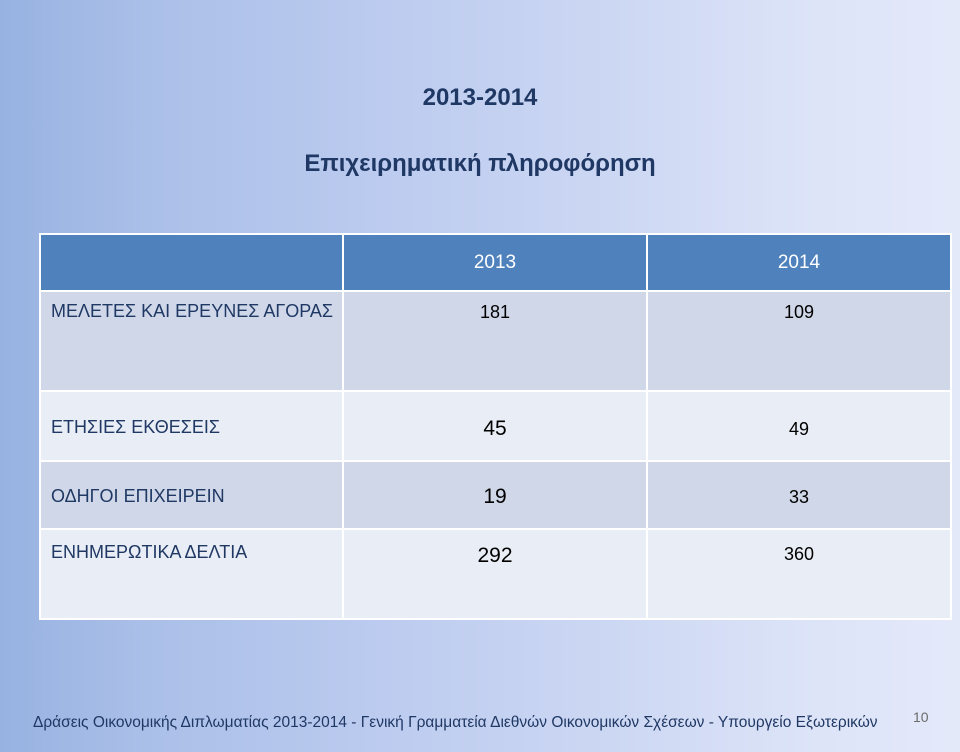 This screenshot has height=752, width=960. I want to click on row-label: ΕΤΗΣΙΕΣ ΕΚΘΕΣΕΙΣ, so click(191, 426).